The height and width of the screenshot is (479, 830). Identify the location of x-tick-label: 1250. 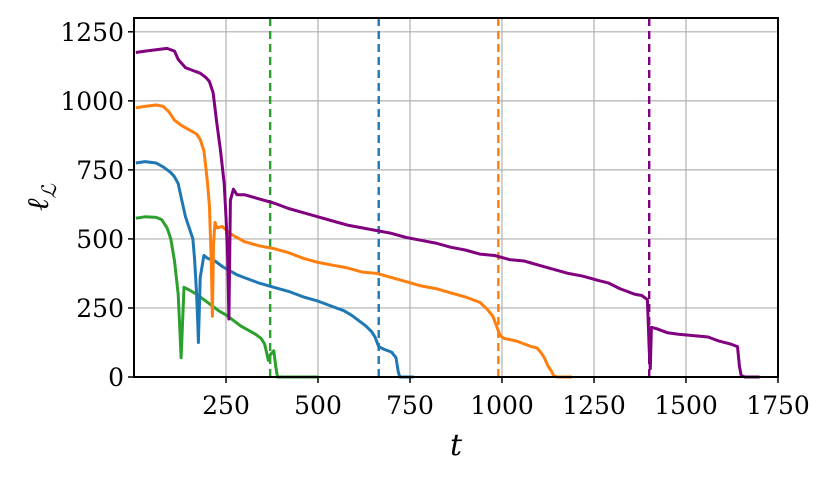
(594, 405).